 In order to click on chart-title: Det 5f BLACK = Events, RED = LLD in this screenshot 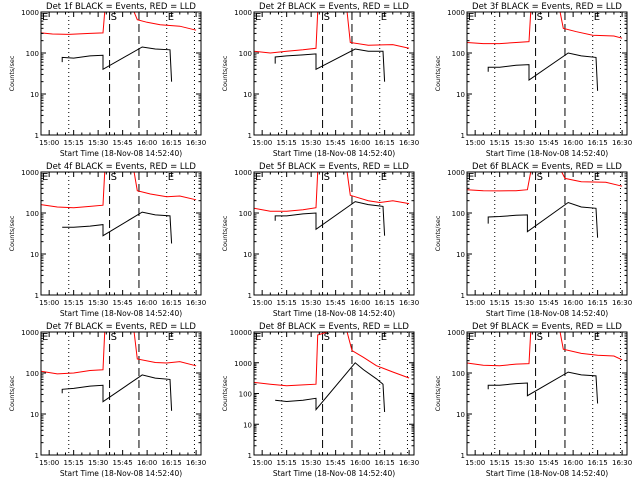, I will do `click(334, 167)`.